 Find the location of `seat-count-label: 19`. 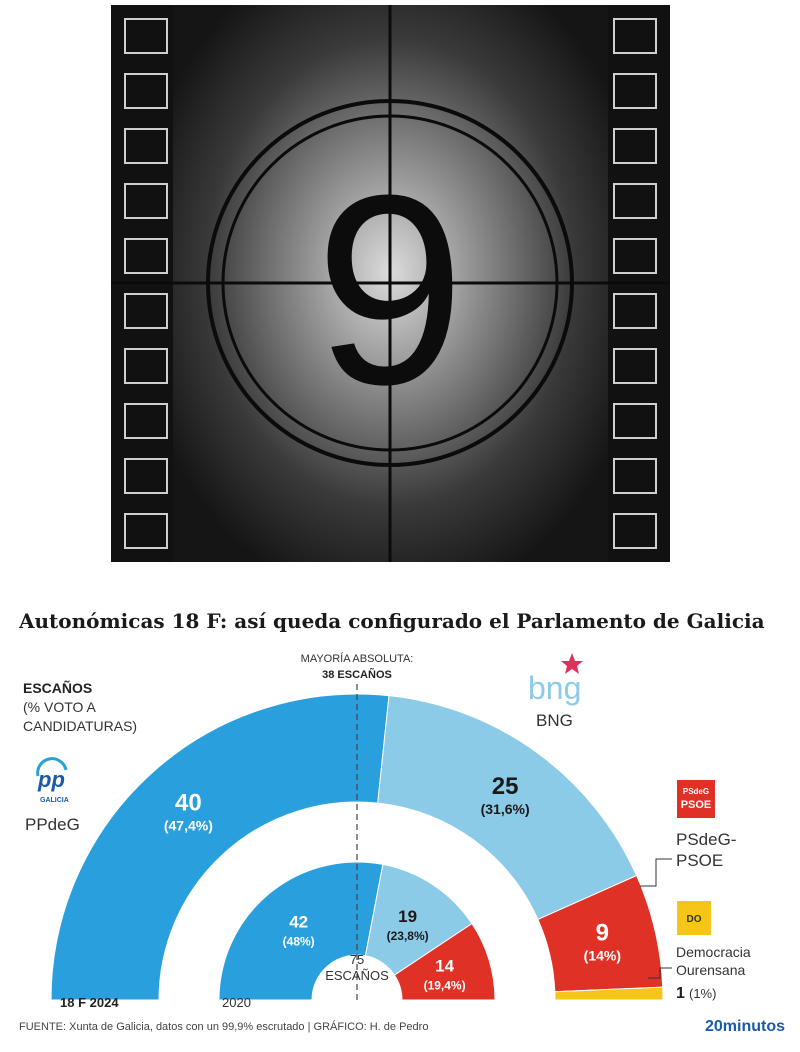

seat-count-label: 19 is located at coordinates (407, 916).